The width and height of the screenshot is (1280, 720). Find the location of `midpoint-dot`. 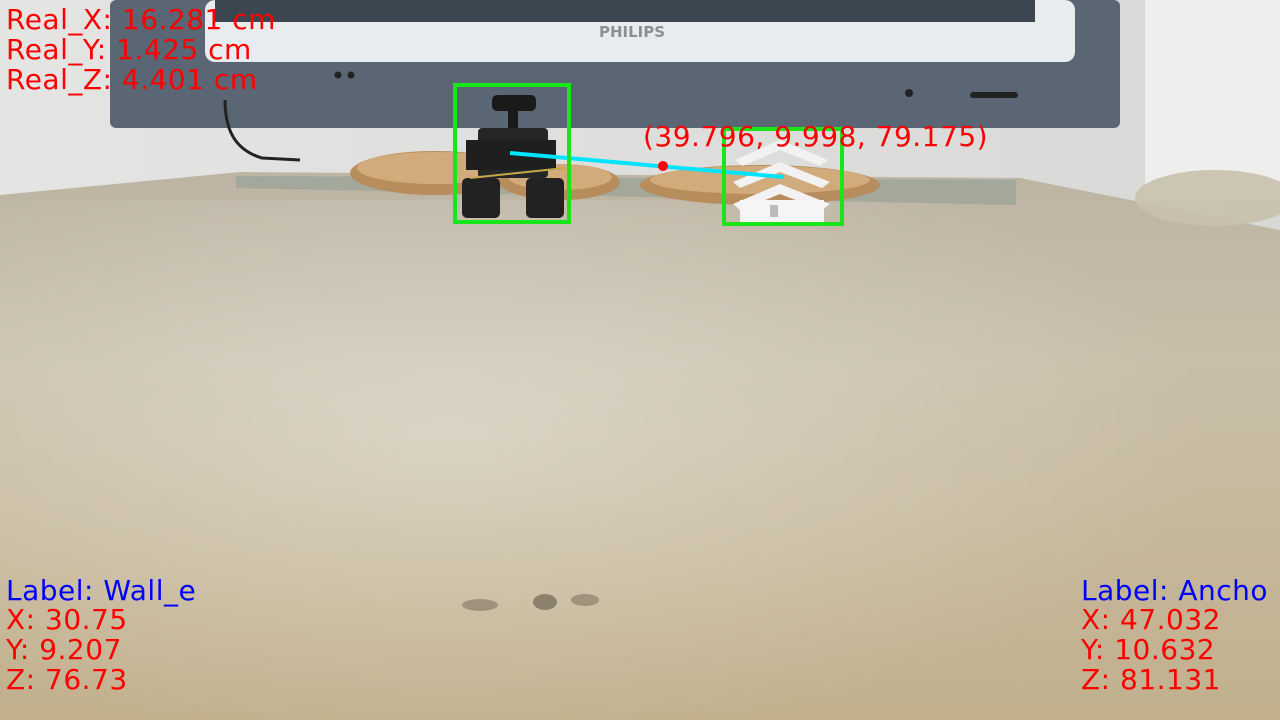

midpoint-dot is located at coordinates (663, 166).